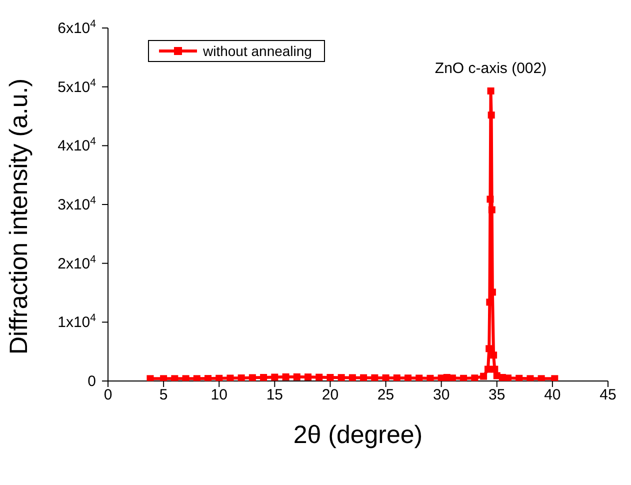  What do you see at coordinates (441, 395) in the screenshot?
I see `x-tick-label: 30` at bounding box center [441, 395].